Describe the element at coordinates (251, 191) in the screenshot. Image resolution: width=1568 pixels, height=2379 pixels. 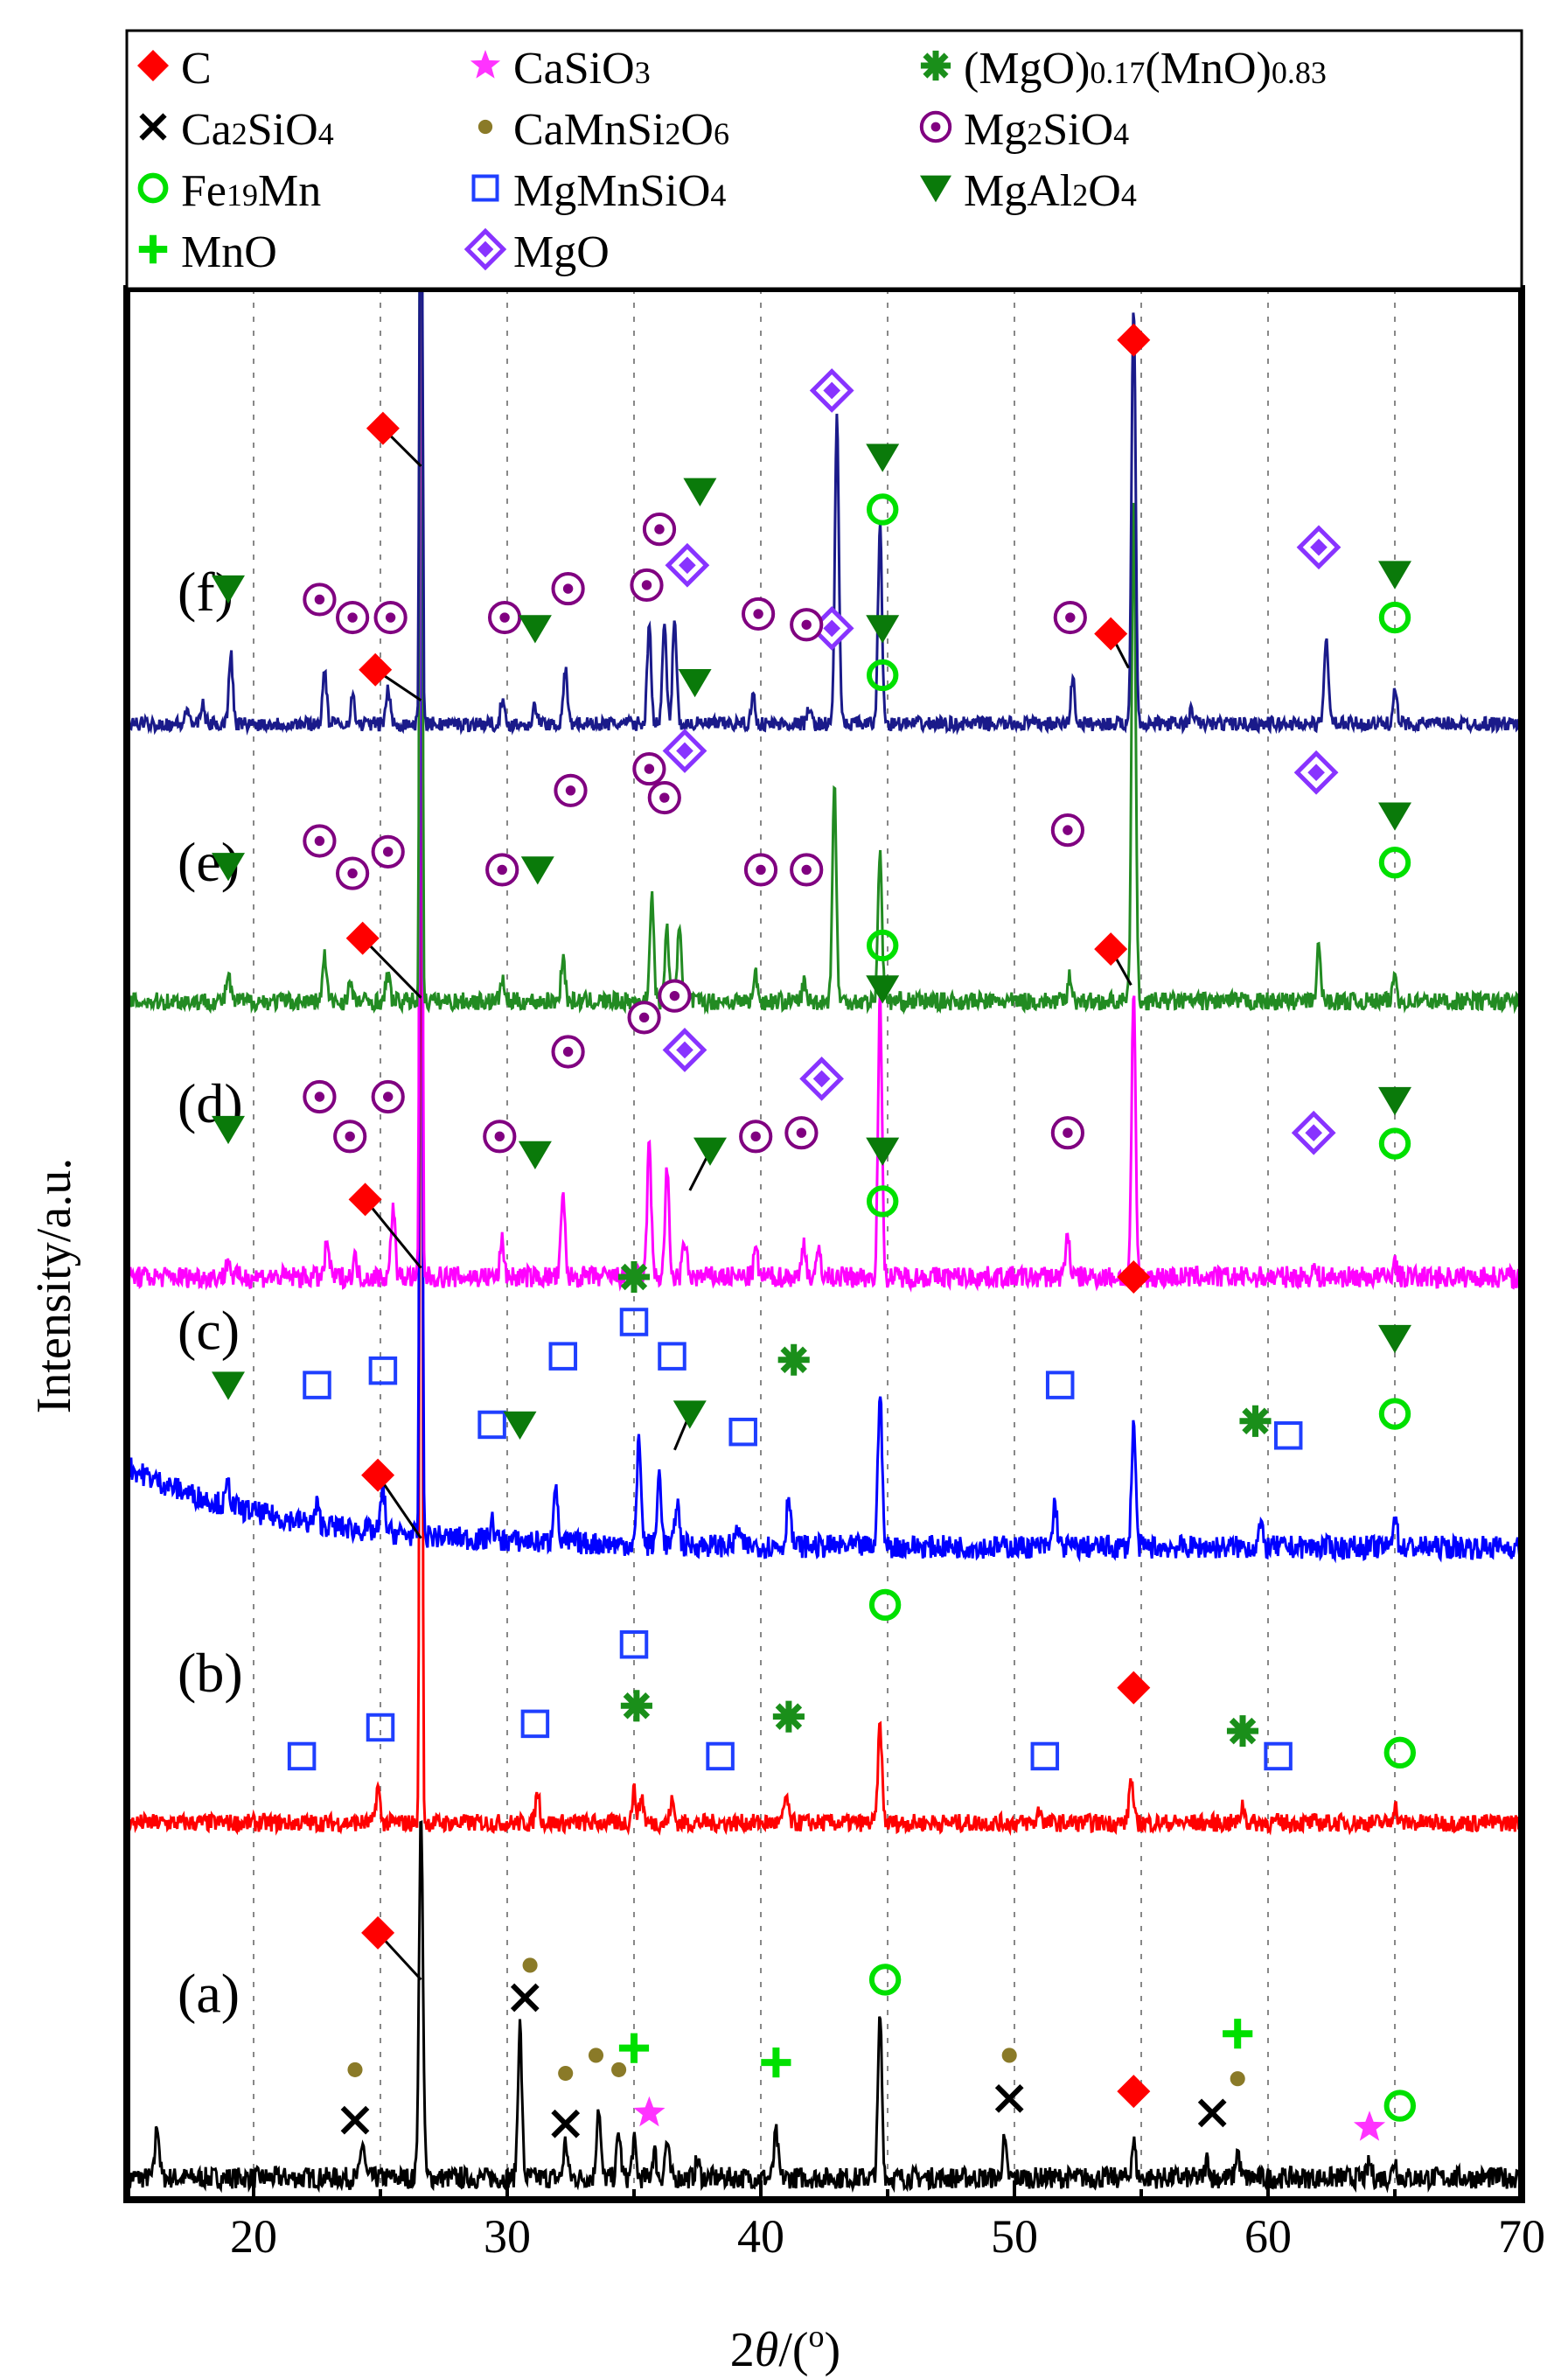
I see `legend-label-Fe19Mn: Fe19Mn` at that location.